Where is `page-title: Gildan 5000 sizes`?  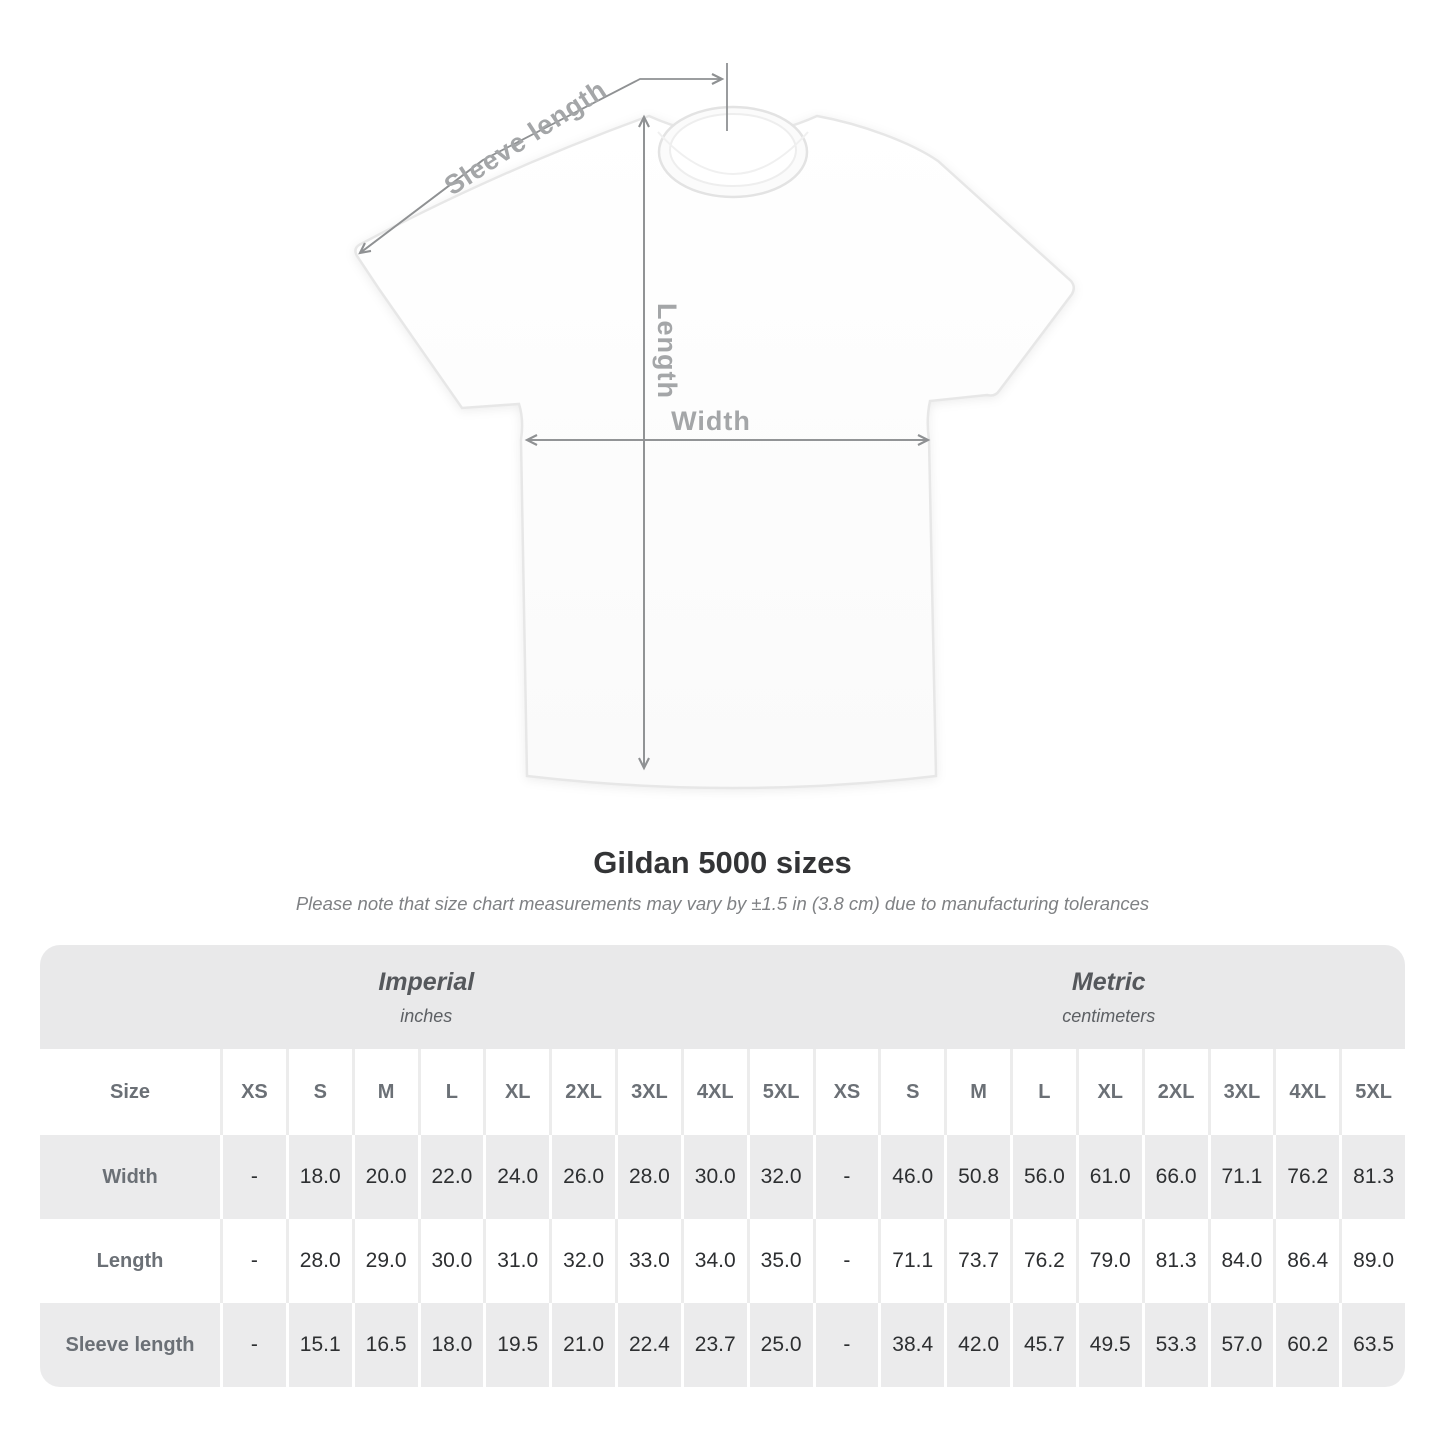 page-title: Gildan 5000 sizes is located at coordinates (722, 862).